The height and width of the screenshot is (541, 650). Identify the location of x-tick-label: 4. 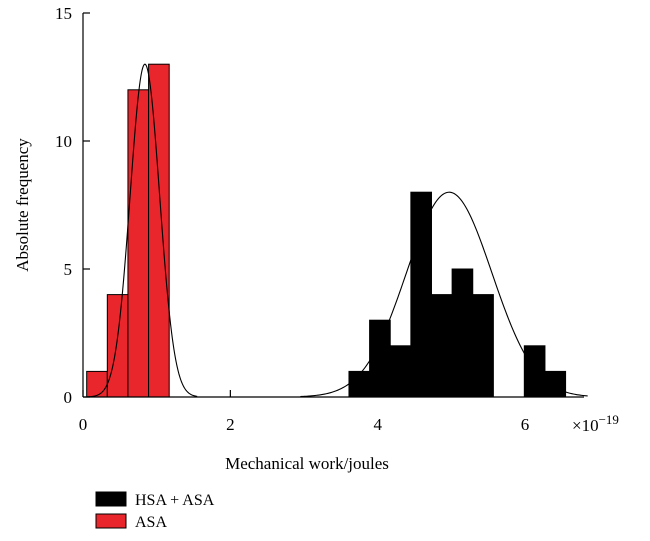
(377, 424).